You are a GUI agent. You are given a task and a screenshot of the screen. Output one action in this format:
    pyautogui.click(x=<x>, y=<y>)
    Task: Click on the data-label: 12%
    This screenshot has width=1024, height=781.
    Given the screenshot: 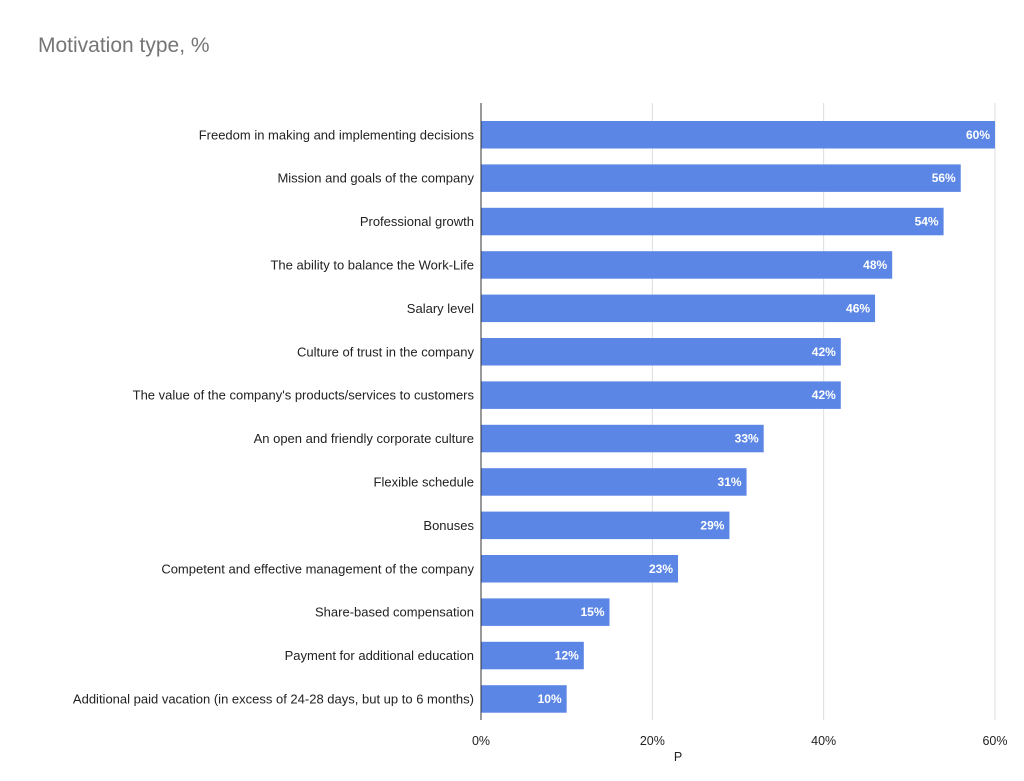 What is the action you would take?
    pyautogui.click(x=567, y=656)
    